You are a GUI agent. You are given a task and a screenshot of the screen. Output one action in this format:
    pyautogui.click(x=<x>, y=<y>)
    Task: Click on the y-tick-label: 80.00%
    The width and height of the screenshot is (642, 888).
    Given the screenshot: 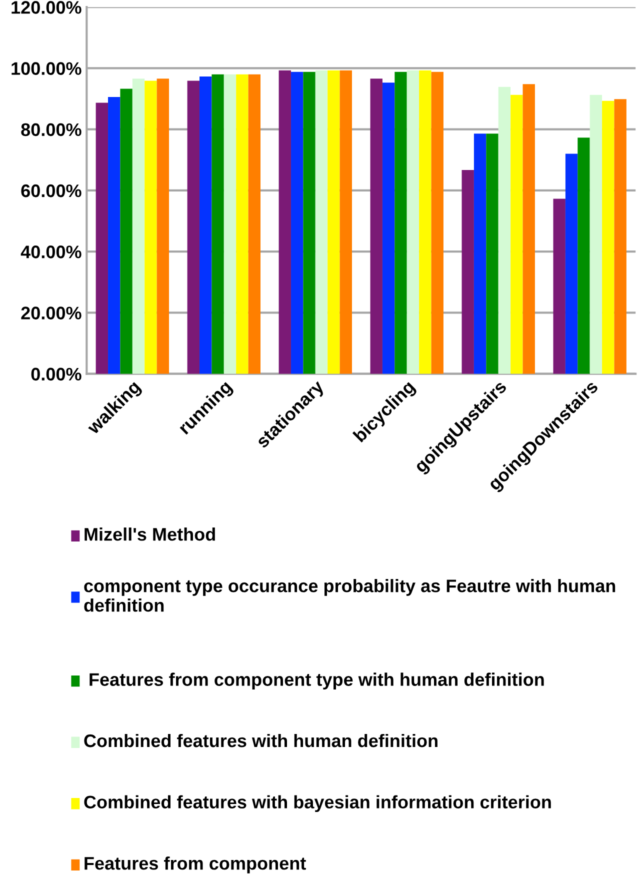 What is the action you would take?
    pyautogui.click(x=51, y=129)
    